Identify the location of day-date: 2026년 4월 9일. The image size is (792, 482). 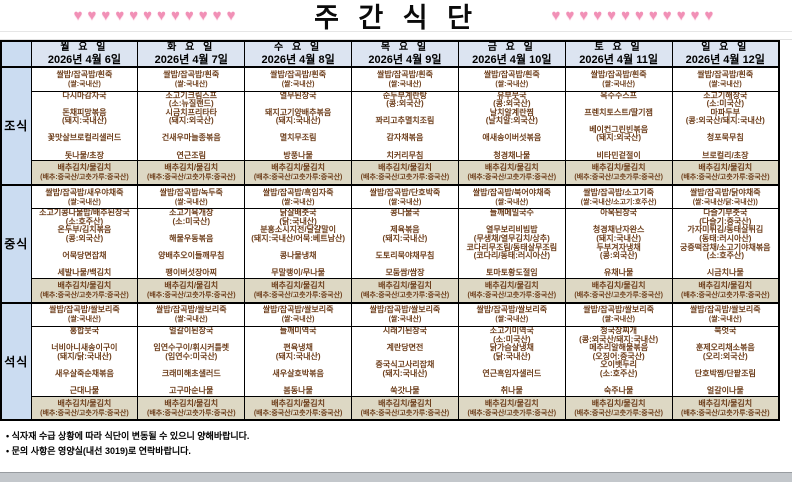
(405, 60).